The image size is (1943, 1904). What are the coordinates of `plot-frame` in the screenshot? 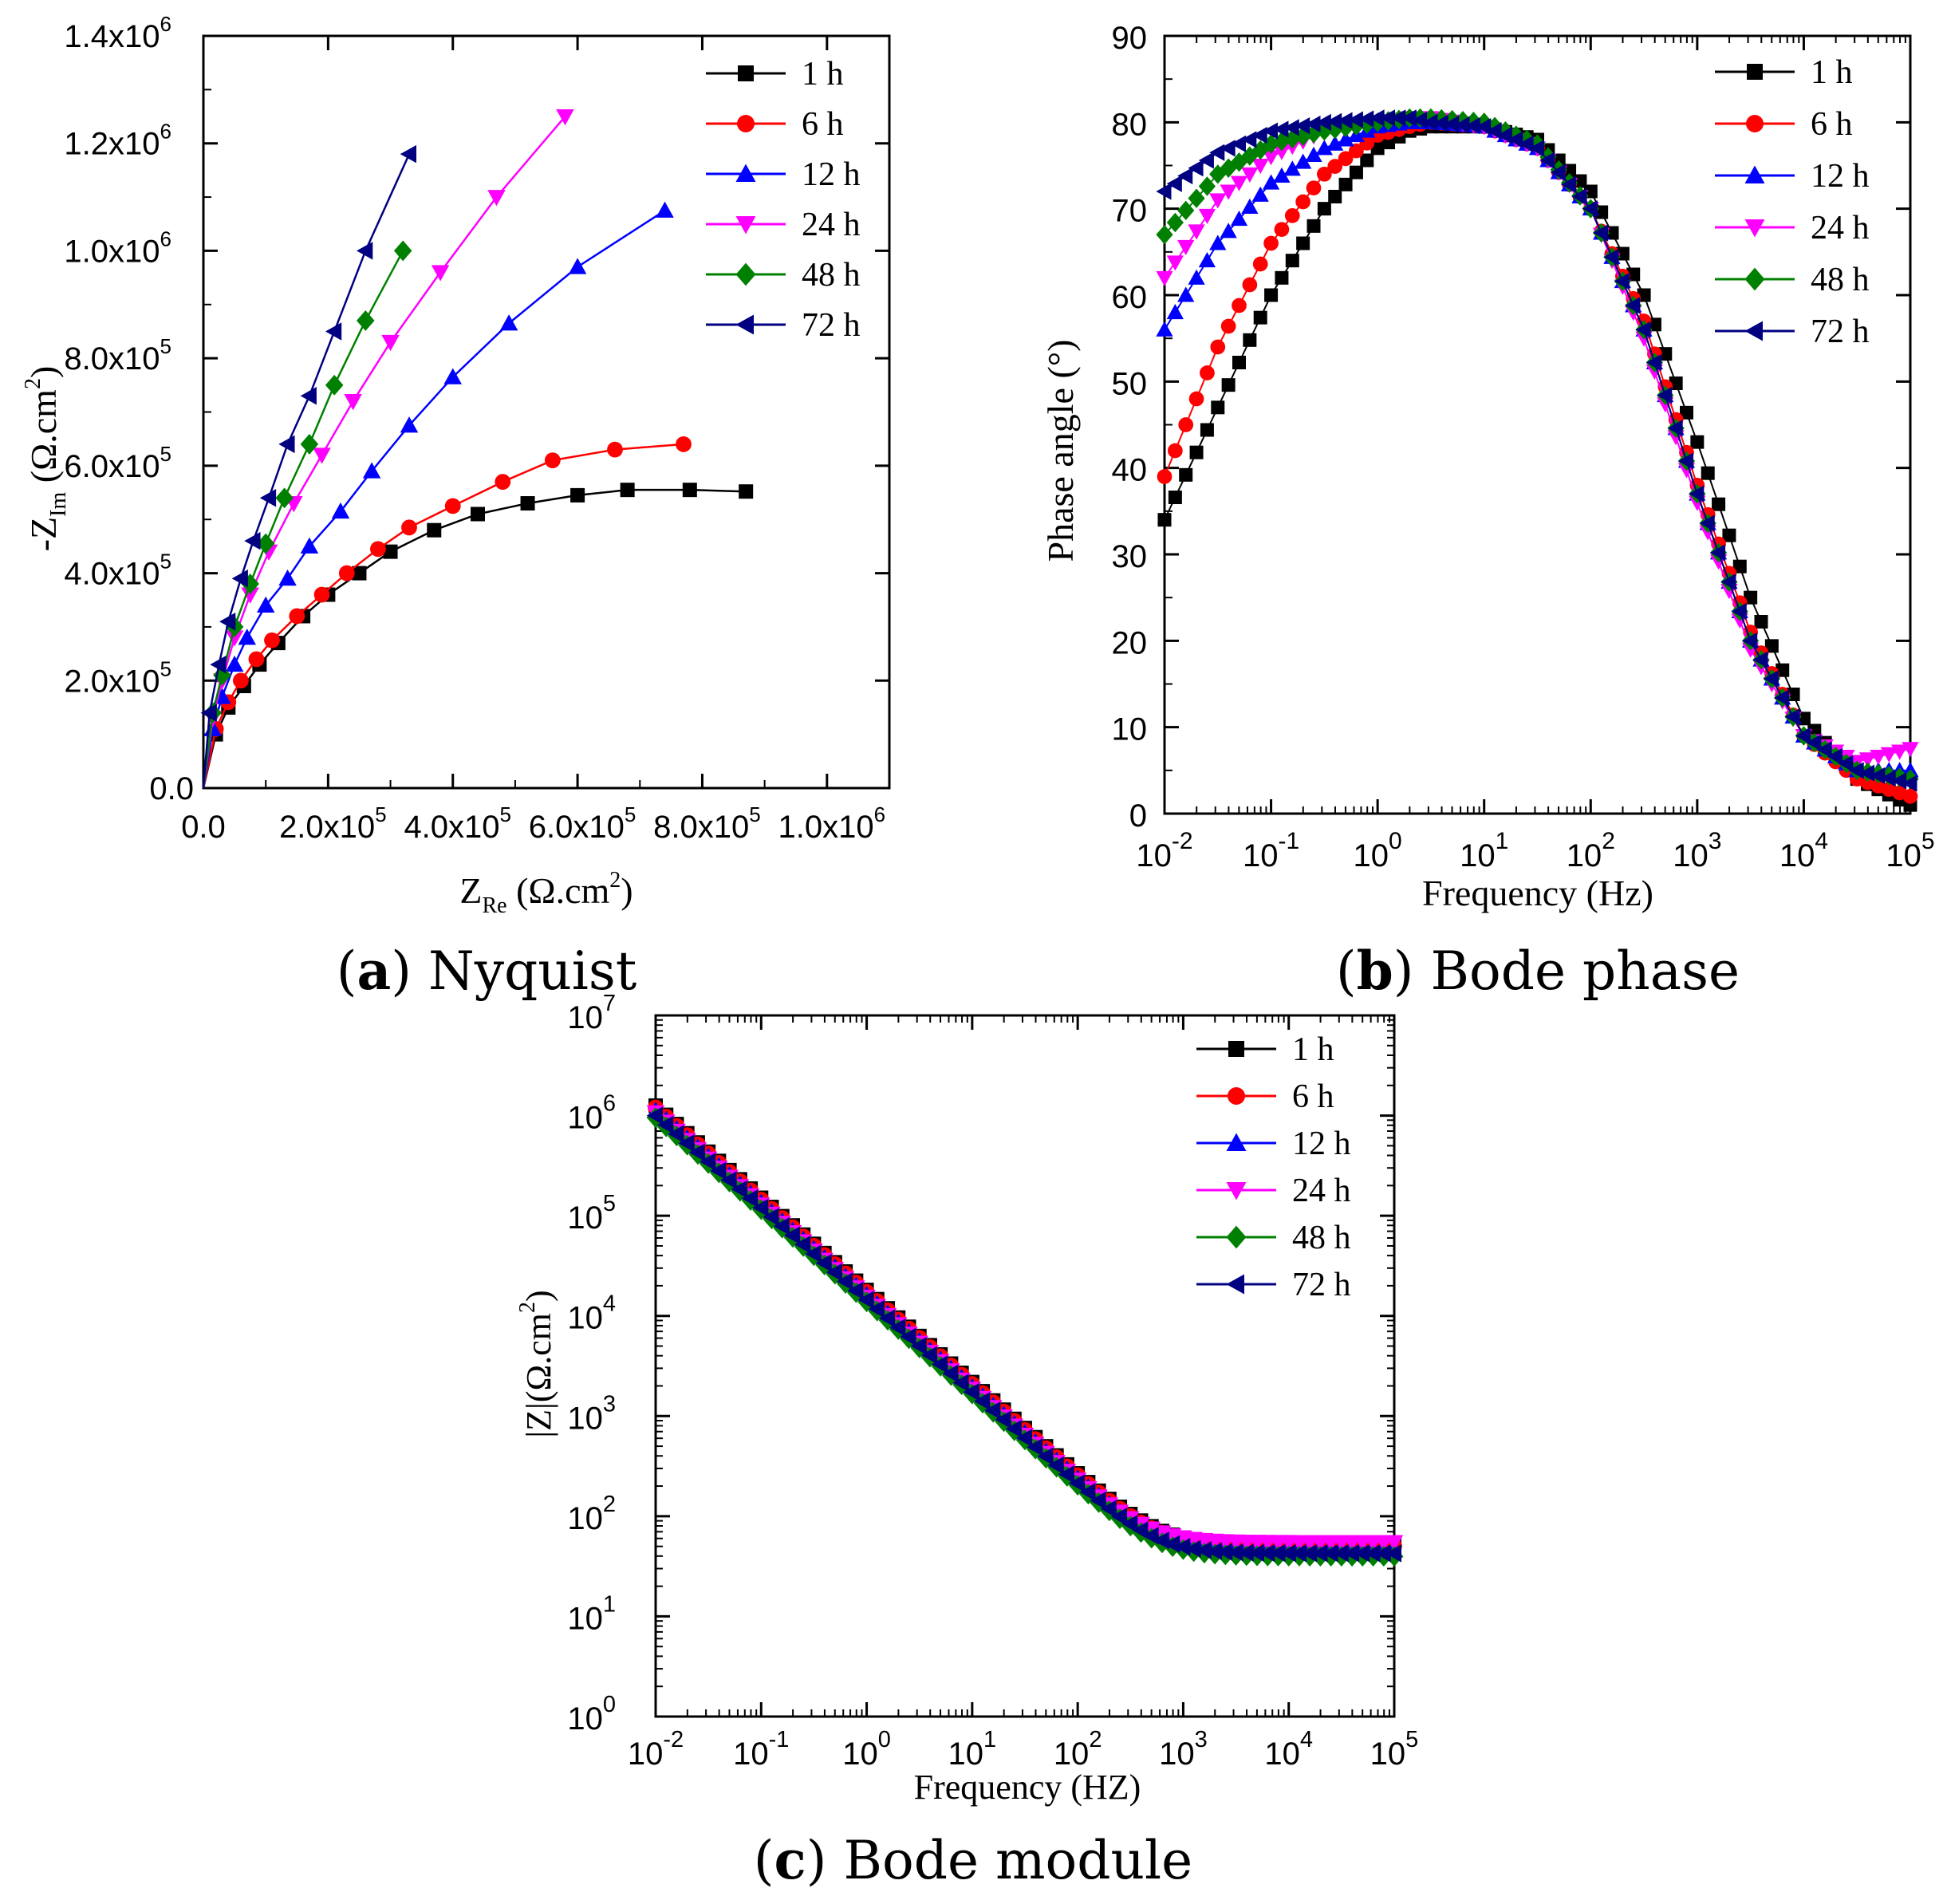 It's located at (1025, 1366).